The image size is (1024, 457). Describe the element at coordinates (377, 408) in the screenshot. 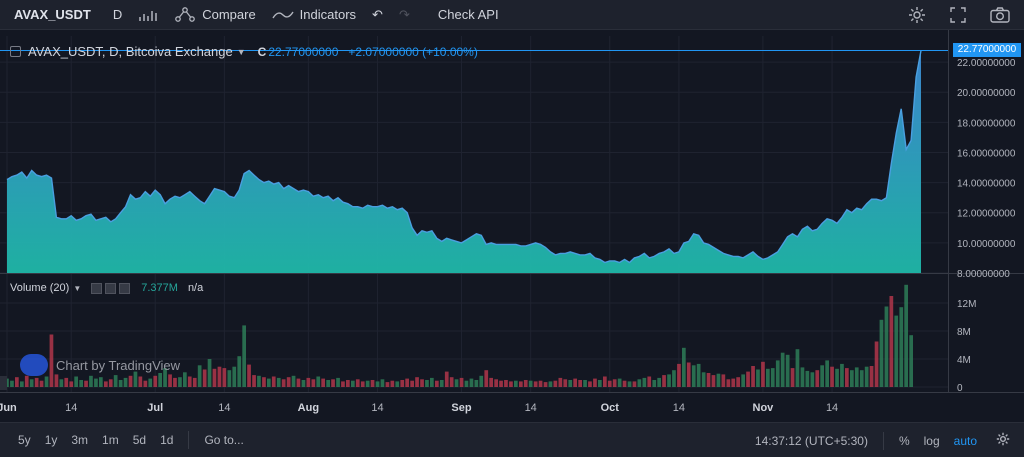

I see `time-tick-label: 14` at that location.